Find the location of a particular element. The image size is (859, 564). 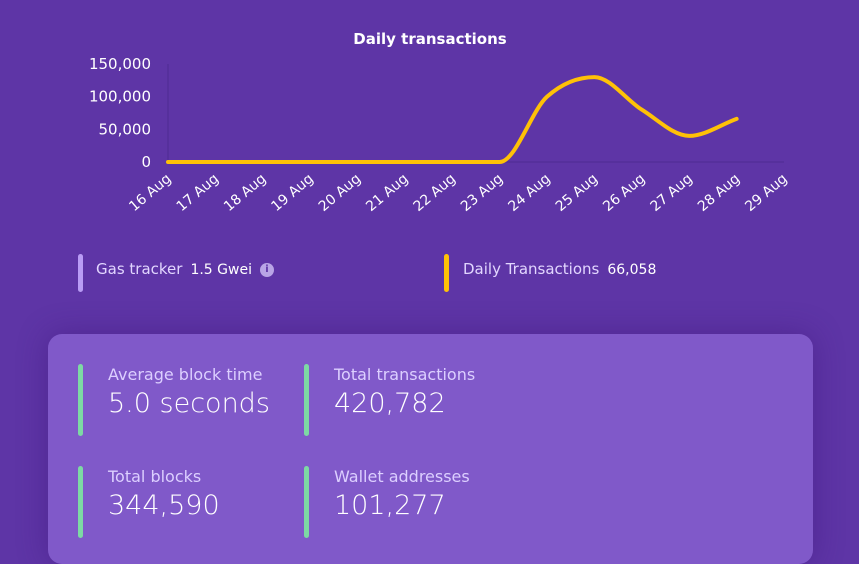

x-tick-label: 20 Aug is located at coordinates (340, 193).